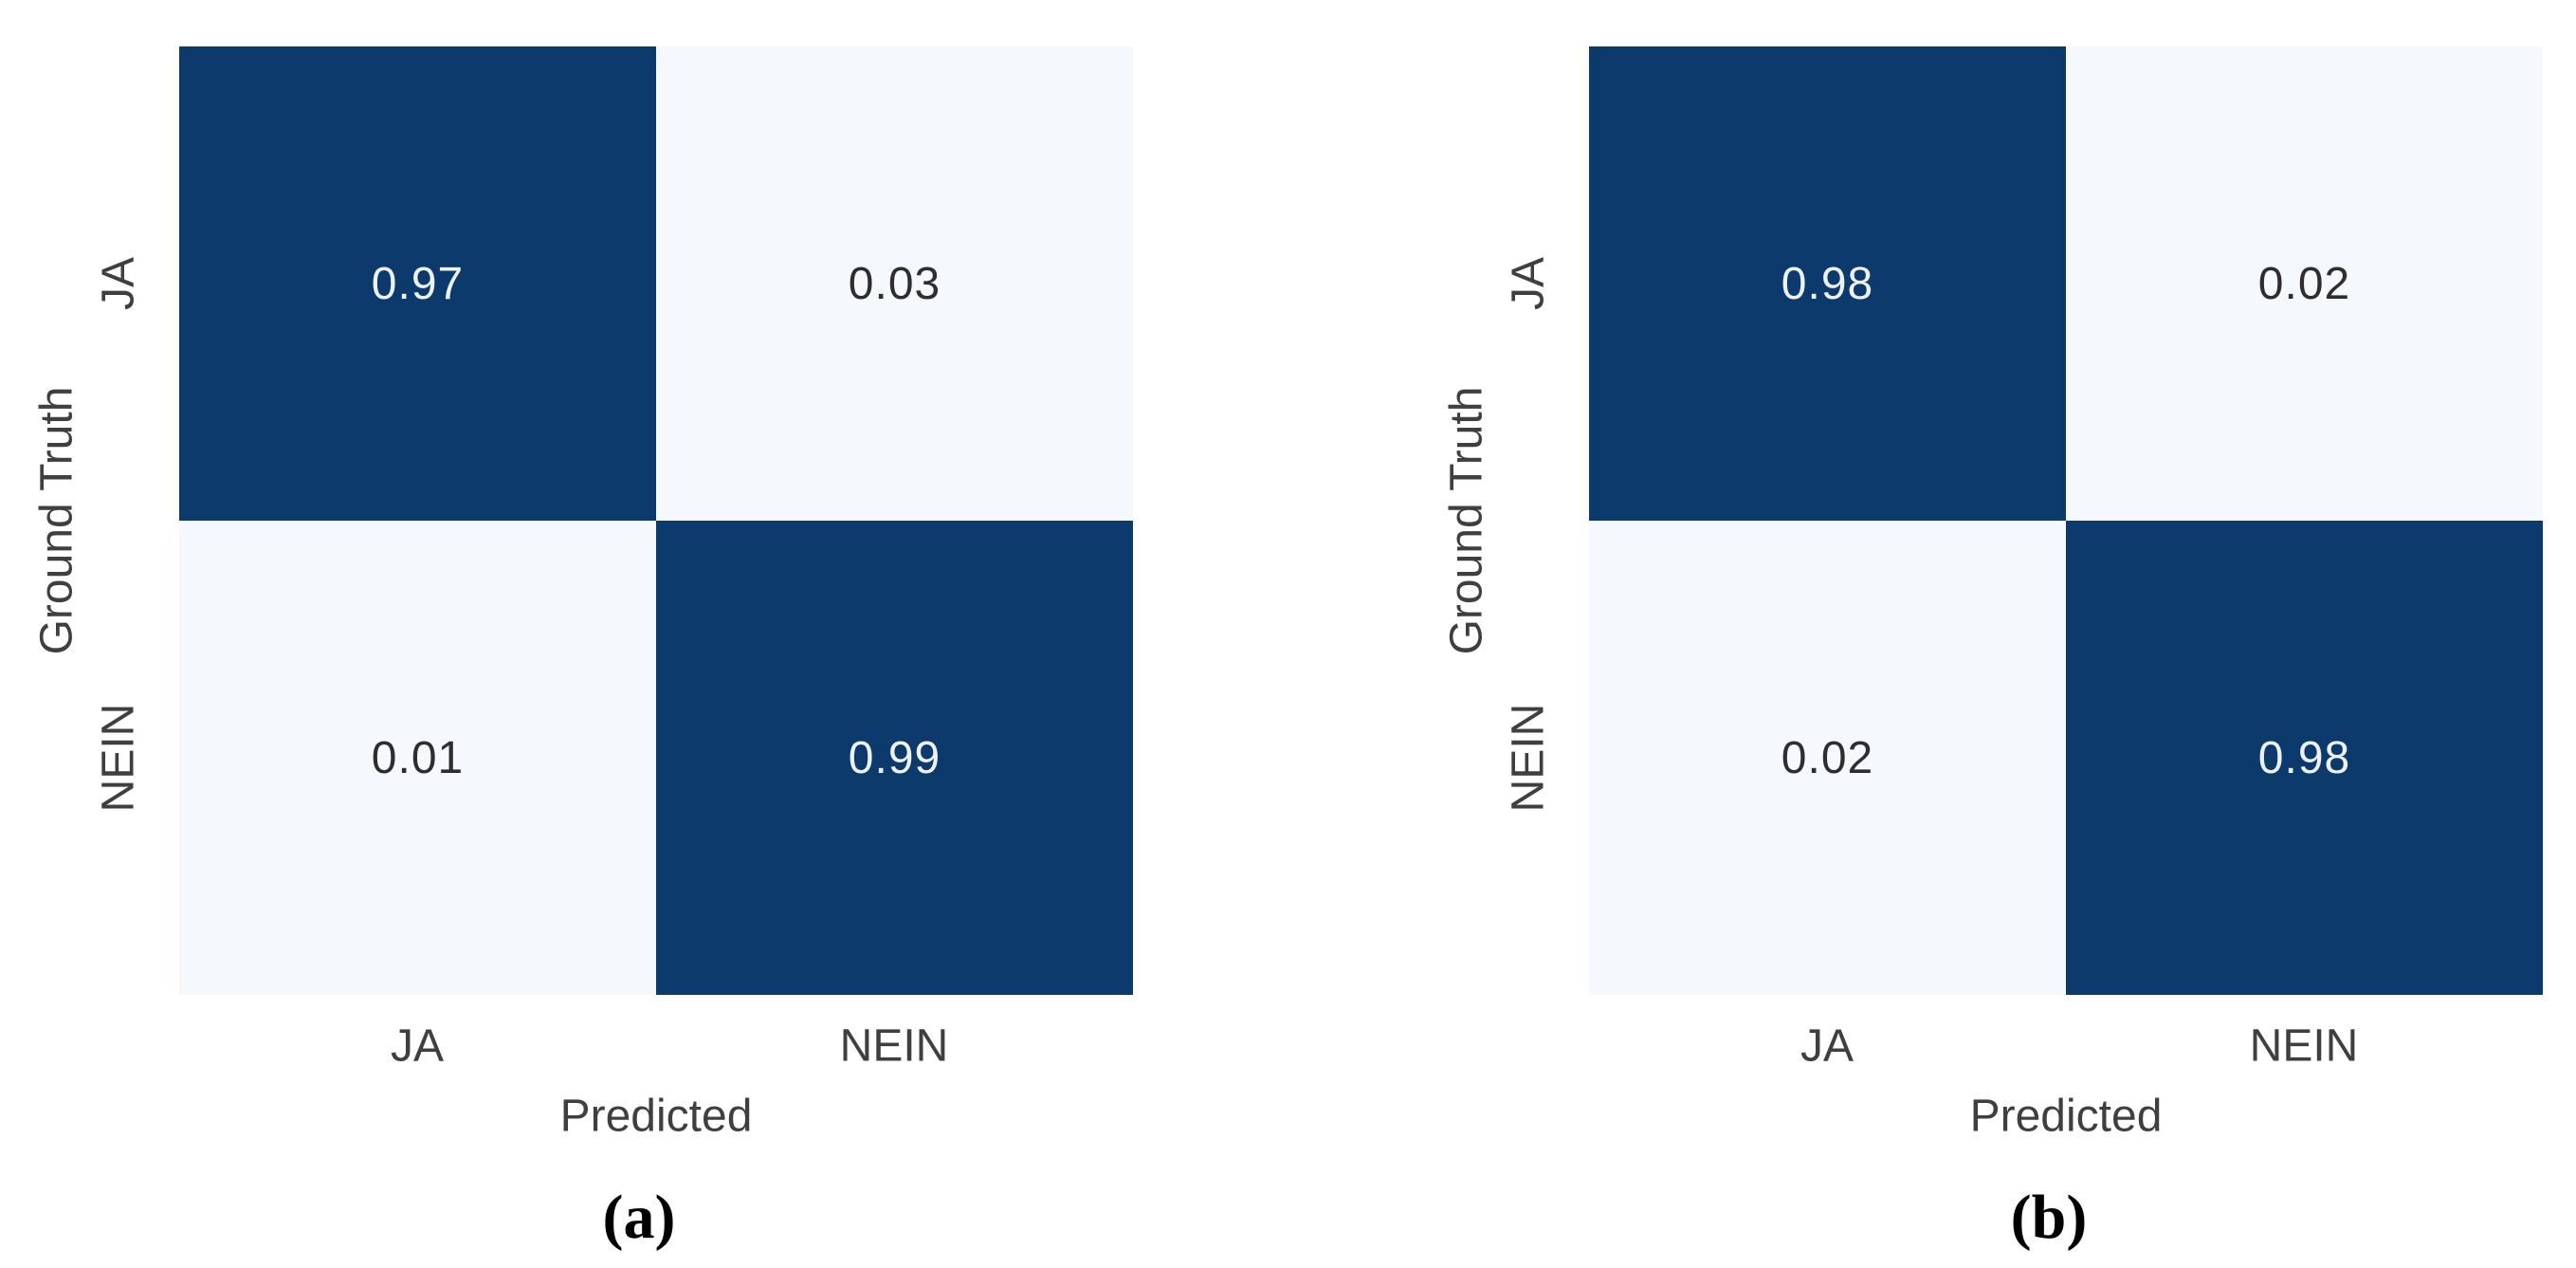 The width and height of the screenshot is (2576, 1268). Describe the element at coordinates (1528, 284) in the screenshot. I see `y-tick-ja: JA` at that location.